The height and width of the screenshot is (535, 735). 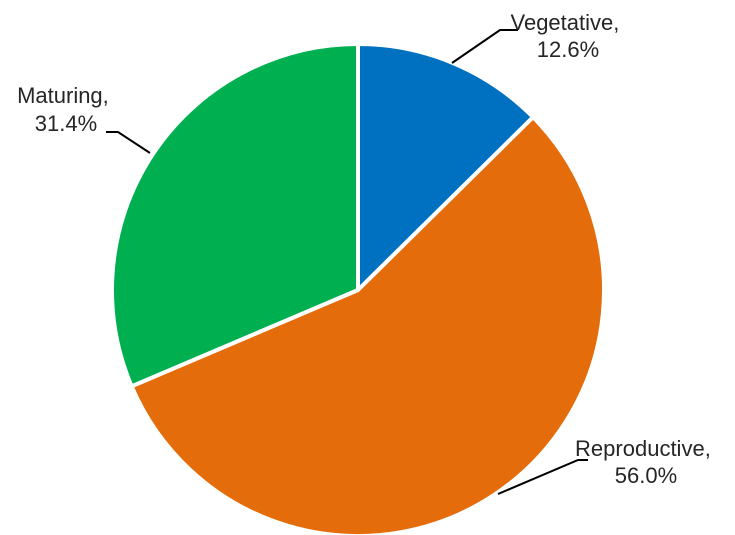 I want to click on label-vegetative-name: Vegetative, so click(x=562, y=22).